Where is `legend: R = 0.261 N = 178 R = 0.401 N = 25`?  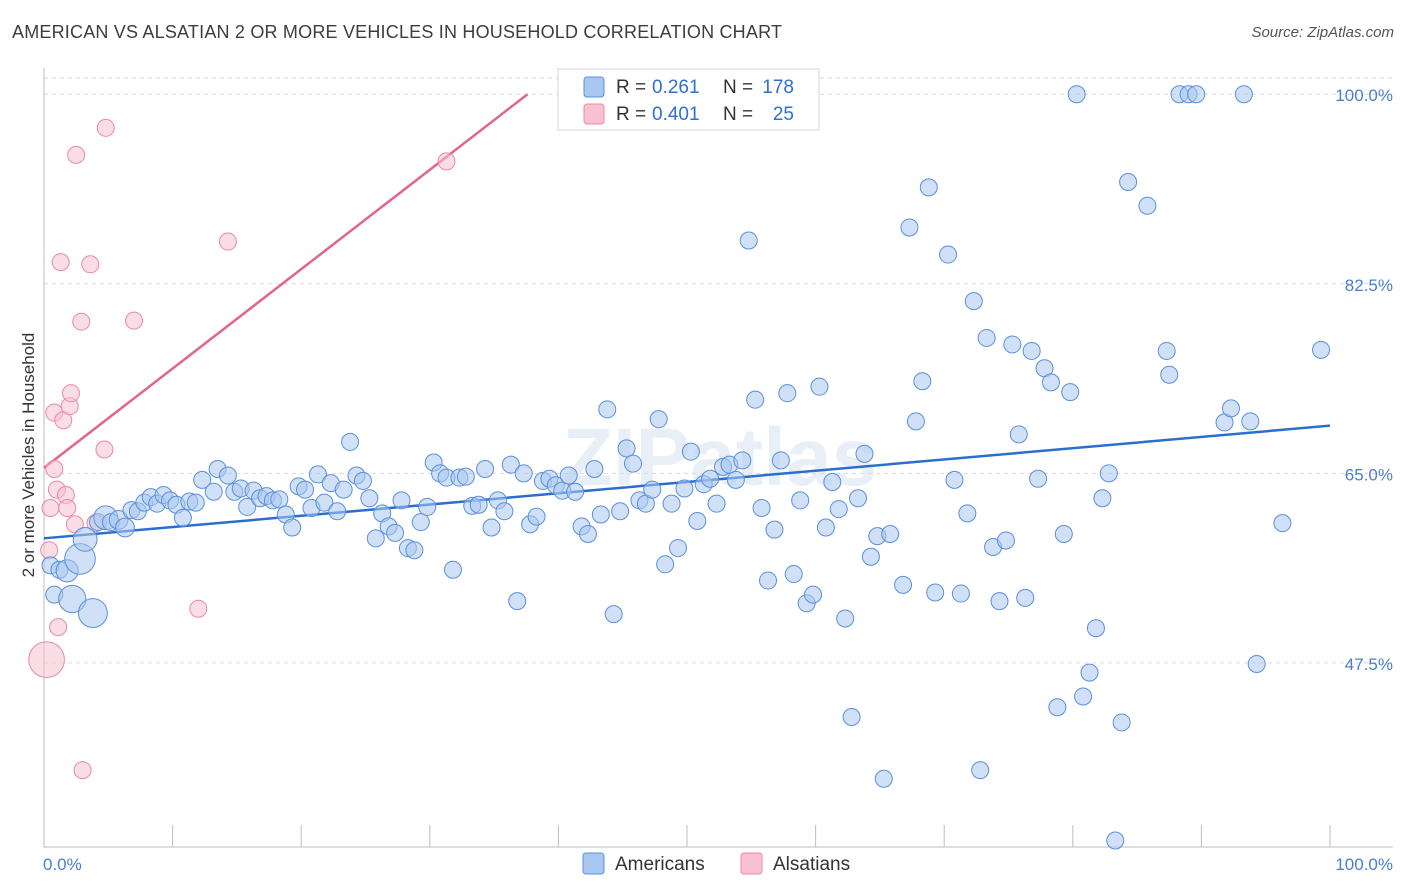
legend: R = 0.261 N = 178 R = 0.401 N = 25 is located at coordinates (688, 99).